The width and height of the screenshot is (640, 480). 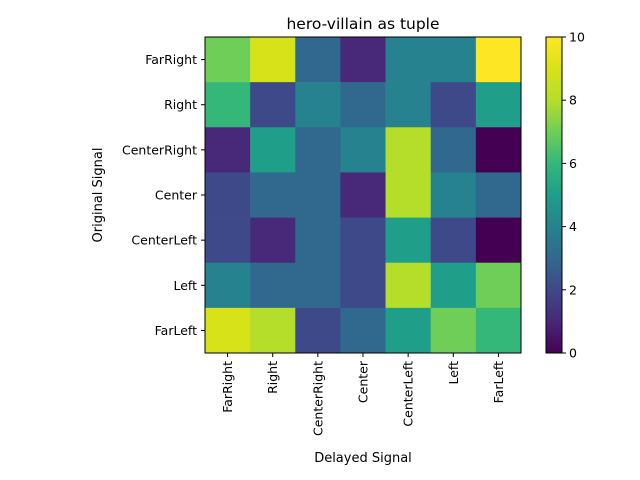 What do you see at coordinates (98, 195) in the screenshot?
I see `y-axis-label: Original Signal` at bounding box center [98, 195].